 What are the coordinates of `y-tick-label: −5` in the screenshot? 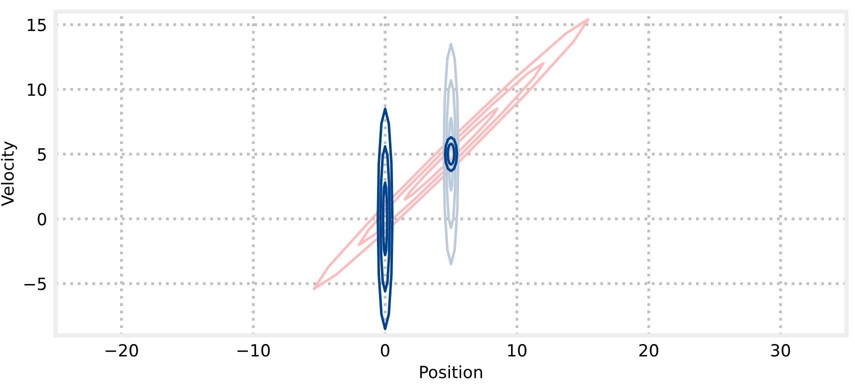 It's located at (35, 284).